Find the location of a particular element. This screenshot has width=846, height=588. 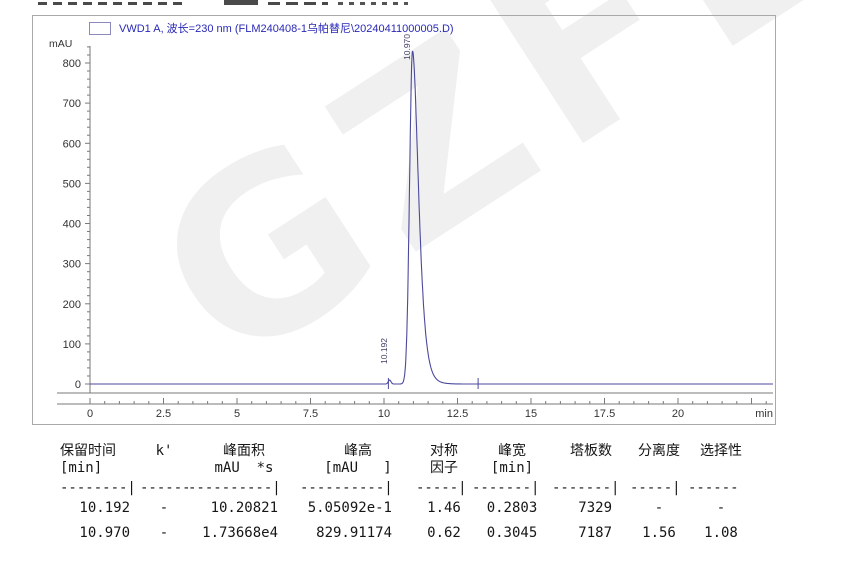

x-axis-unit: min is located at coordinates (764, 414).